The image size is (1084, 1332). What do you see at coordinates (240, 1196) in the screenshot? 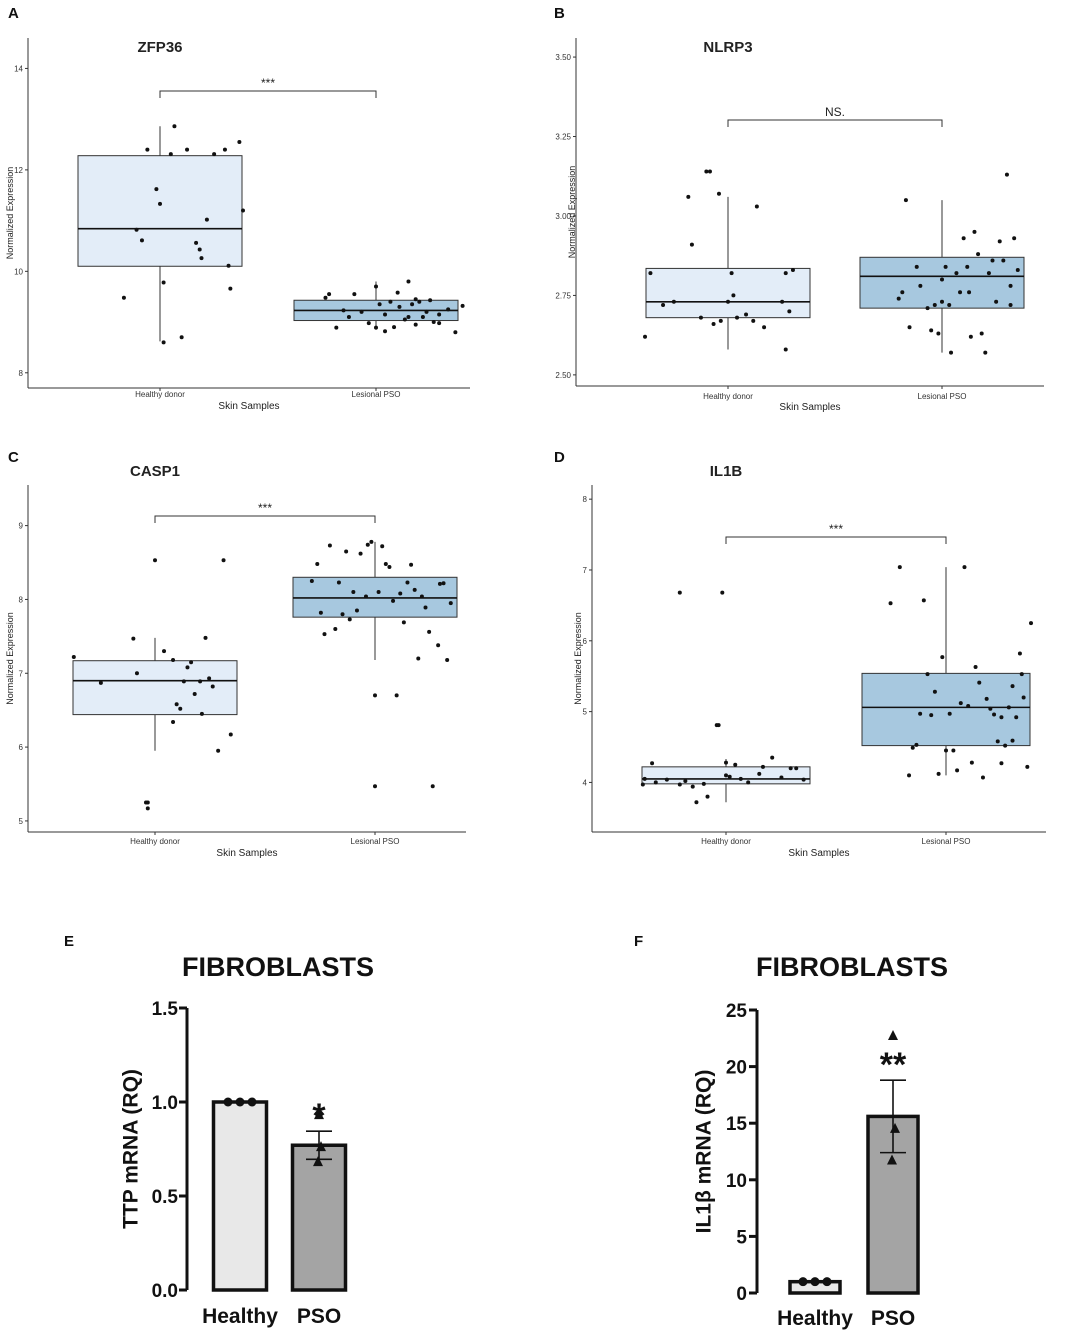
I see `bar-healthy` at bounding box center [240, 1196].